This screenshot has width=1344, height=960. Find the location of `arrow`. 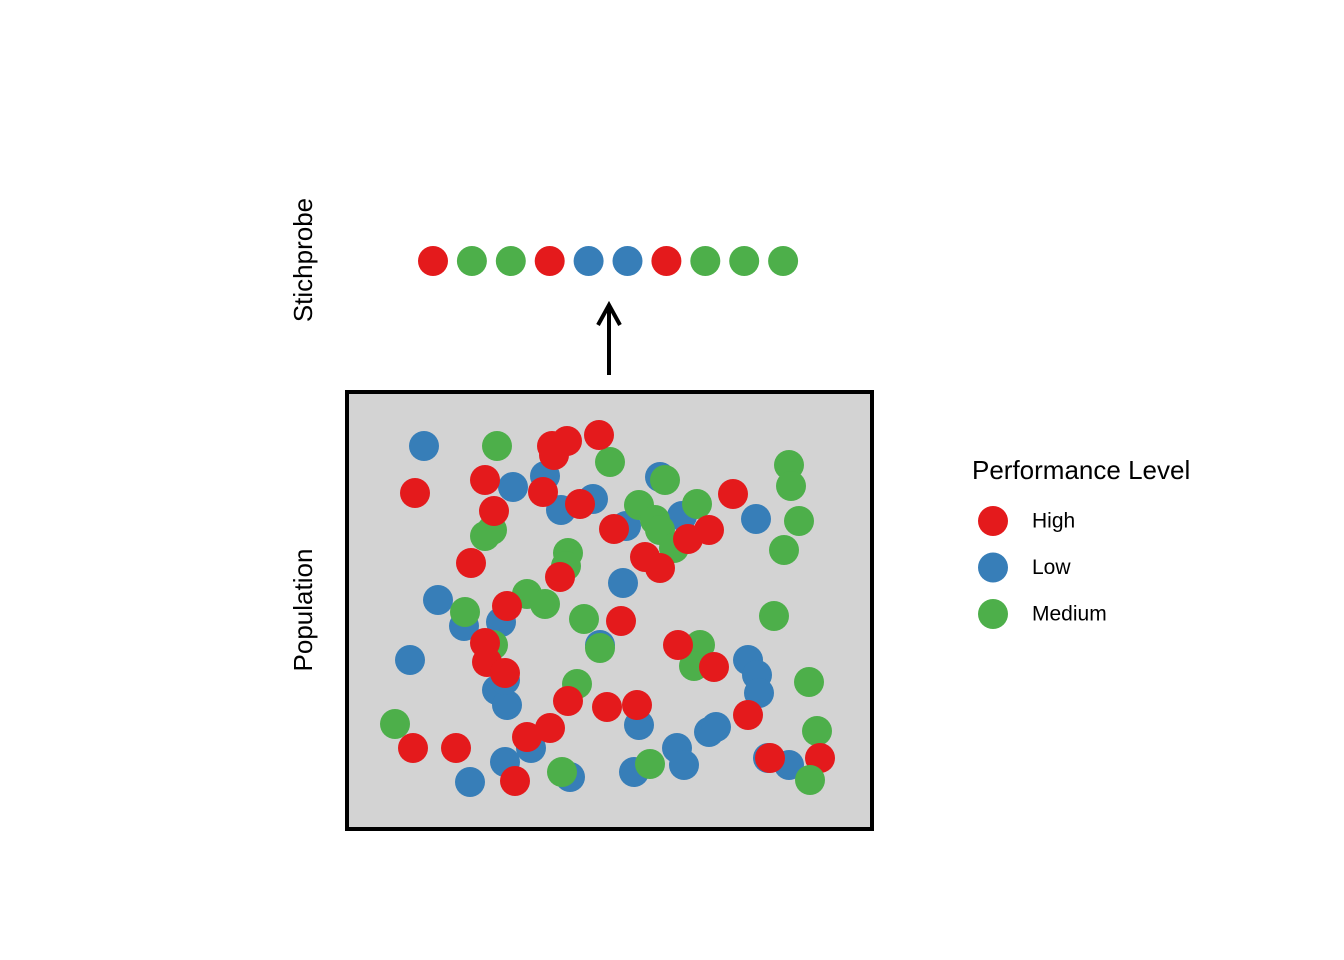

arrow is located at coordinates (609, 337).